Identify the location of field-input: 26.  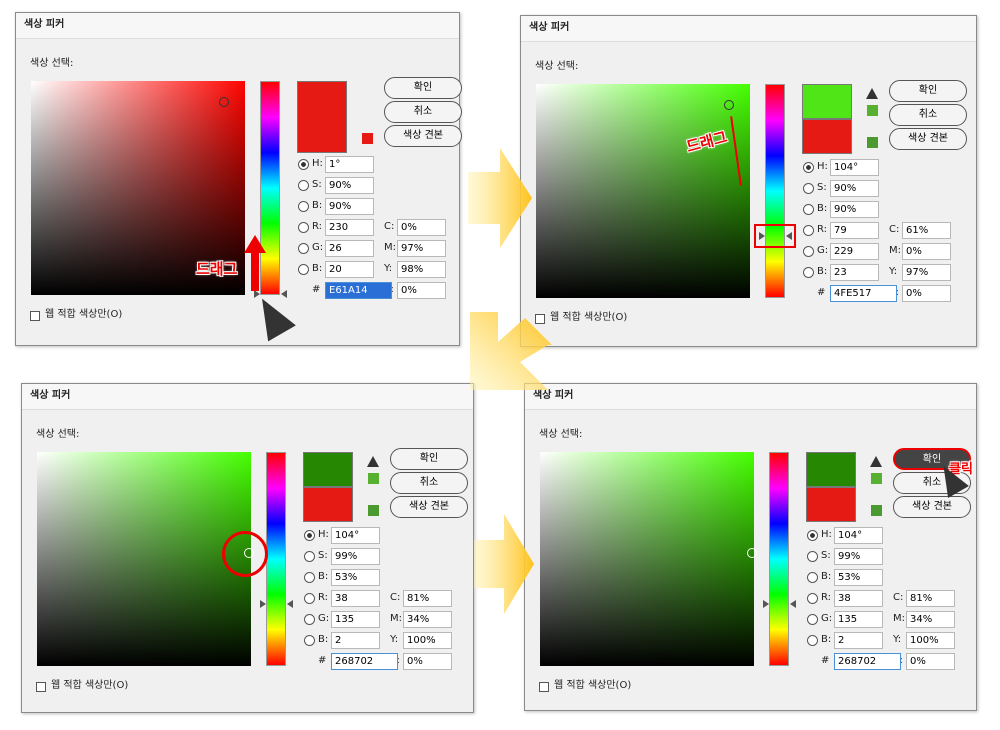
(349, 248).